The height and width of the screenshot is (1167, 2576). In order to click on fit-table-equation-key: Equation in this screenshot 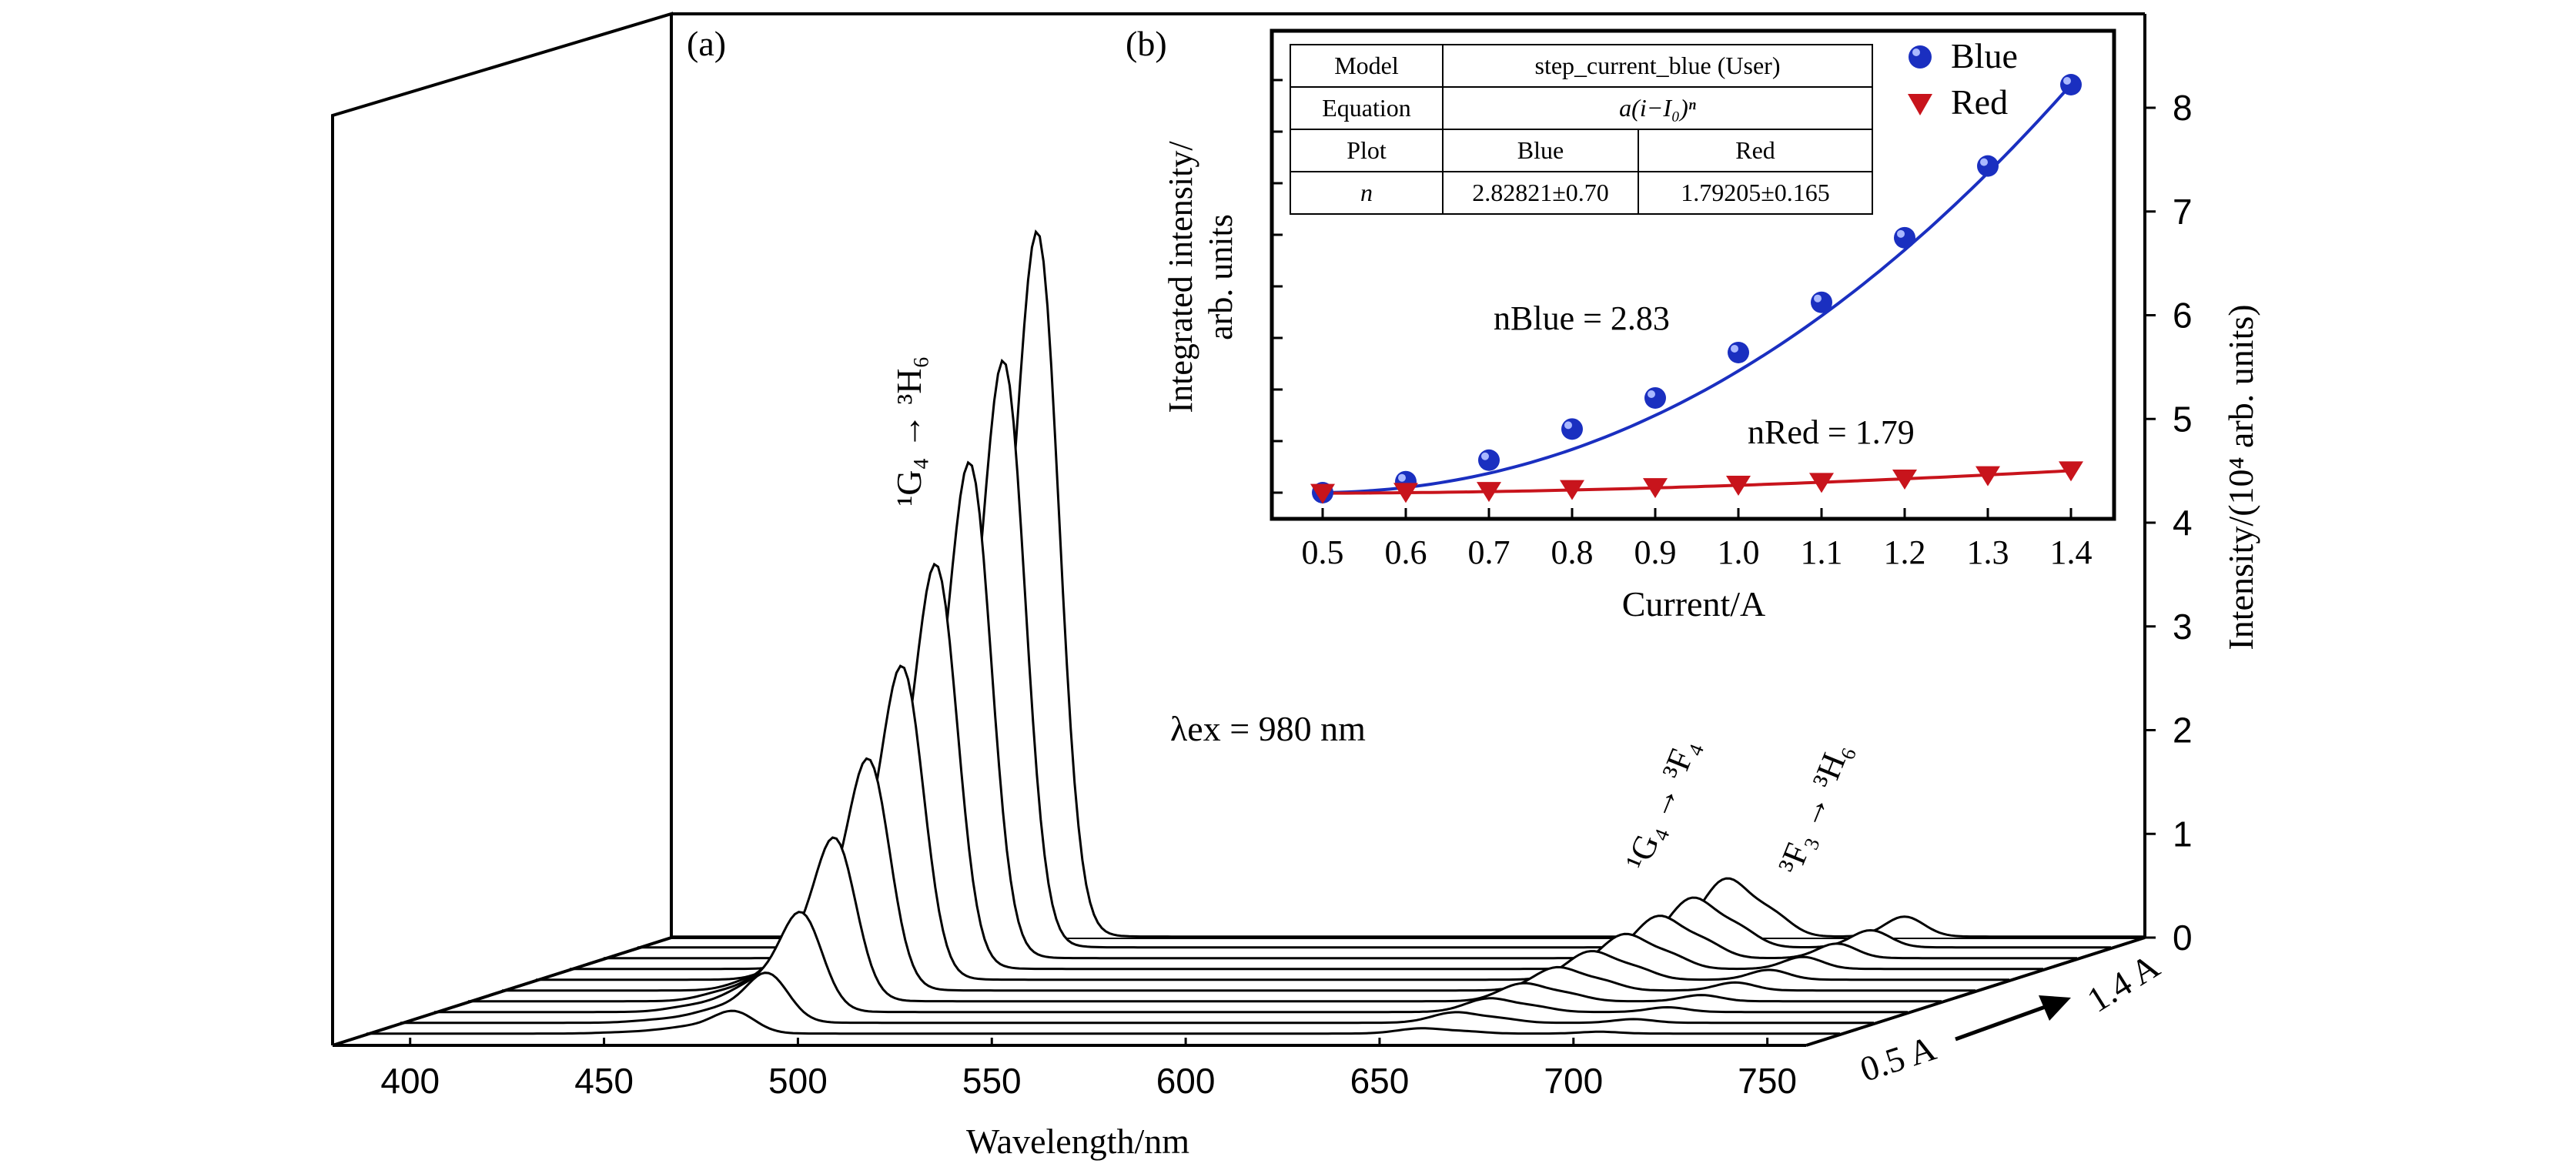, I will do `click(1367, 108)`.